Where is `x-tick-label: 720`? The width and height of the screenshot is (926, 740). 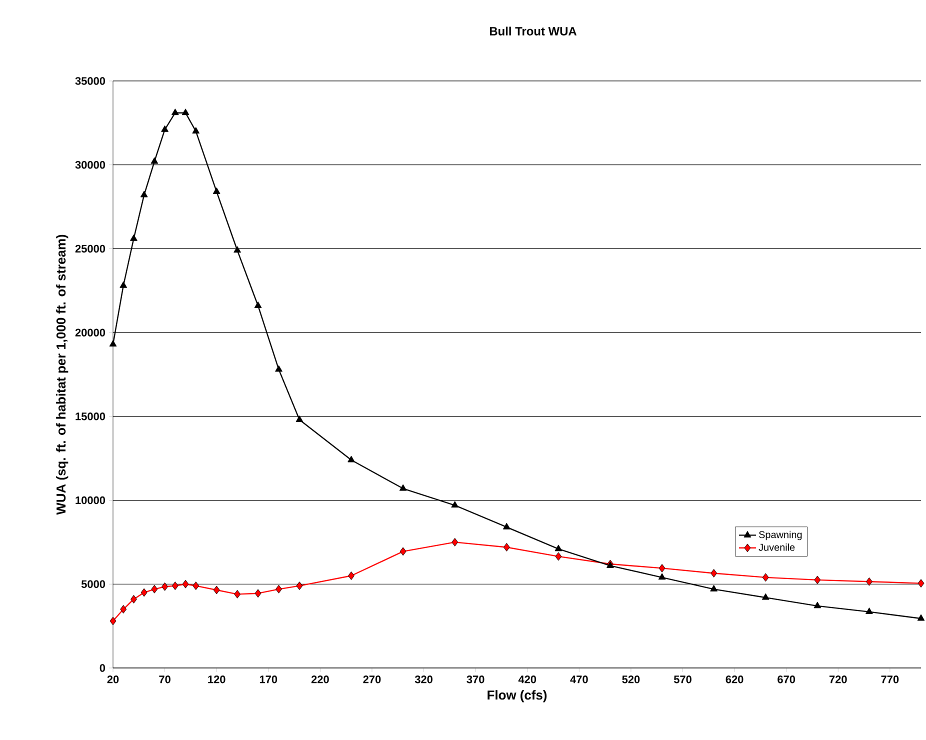 x-tick-label: 720 is located at coordinates (838, 680).